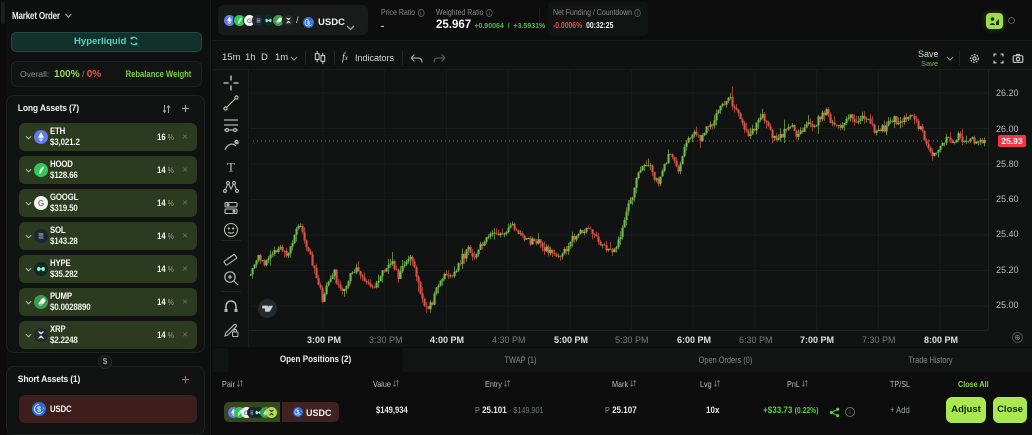 This screenshot has width=1032, height=435. I want to click on svg-text: T, so click(231, 167).